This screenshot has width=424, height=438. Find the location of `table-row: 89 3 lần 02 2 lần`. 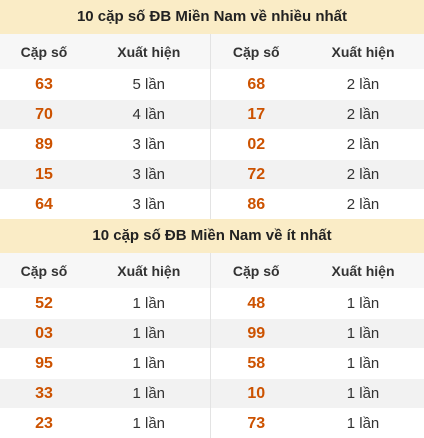

table-row: 89 3 lần 02 2 lần is located at coordinates (212, 145).